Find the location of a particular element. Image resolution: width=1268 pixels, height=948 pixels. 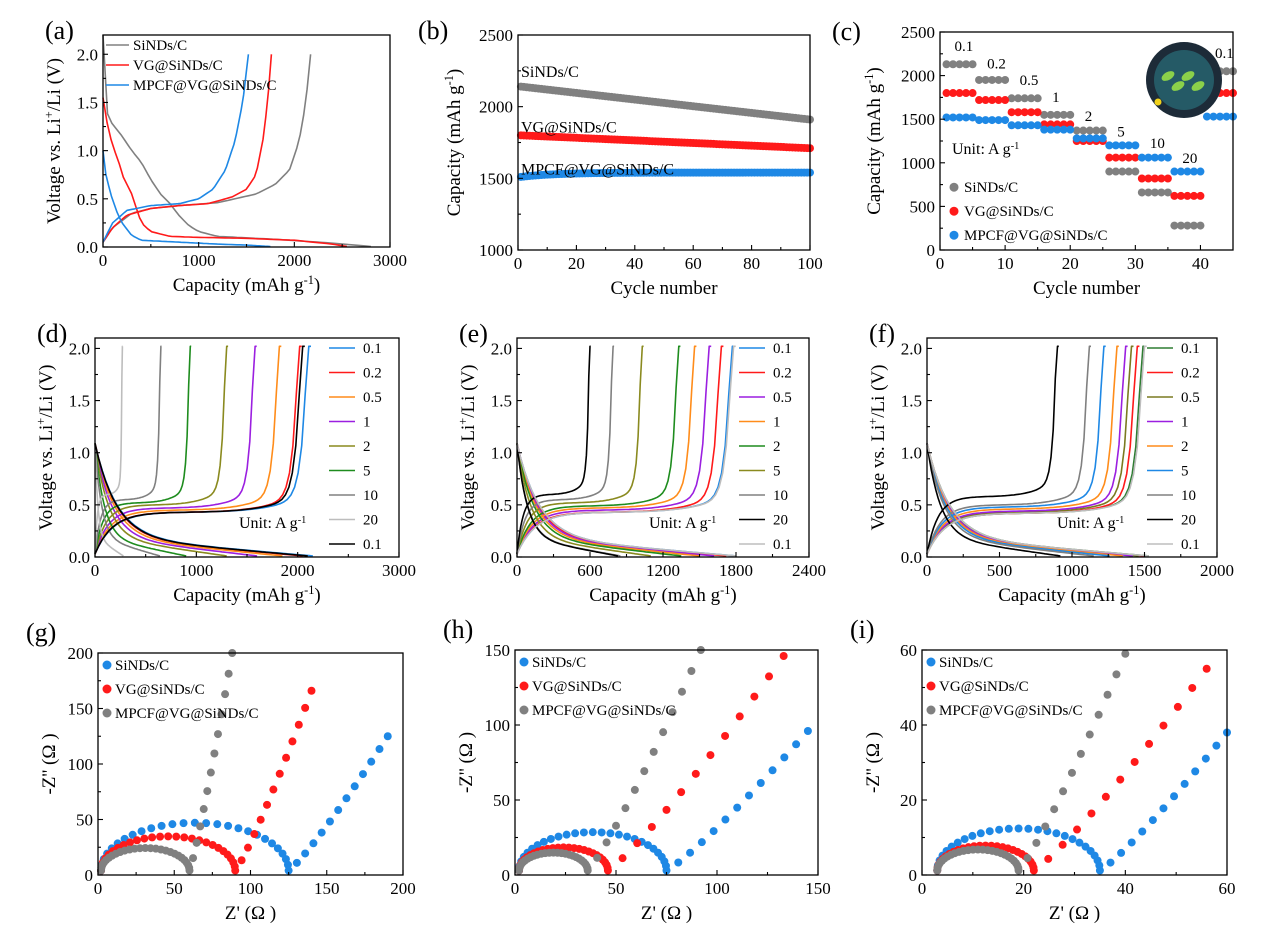

legend-label: 0.5 is located at coordinates (372, 398).